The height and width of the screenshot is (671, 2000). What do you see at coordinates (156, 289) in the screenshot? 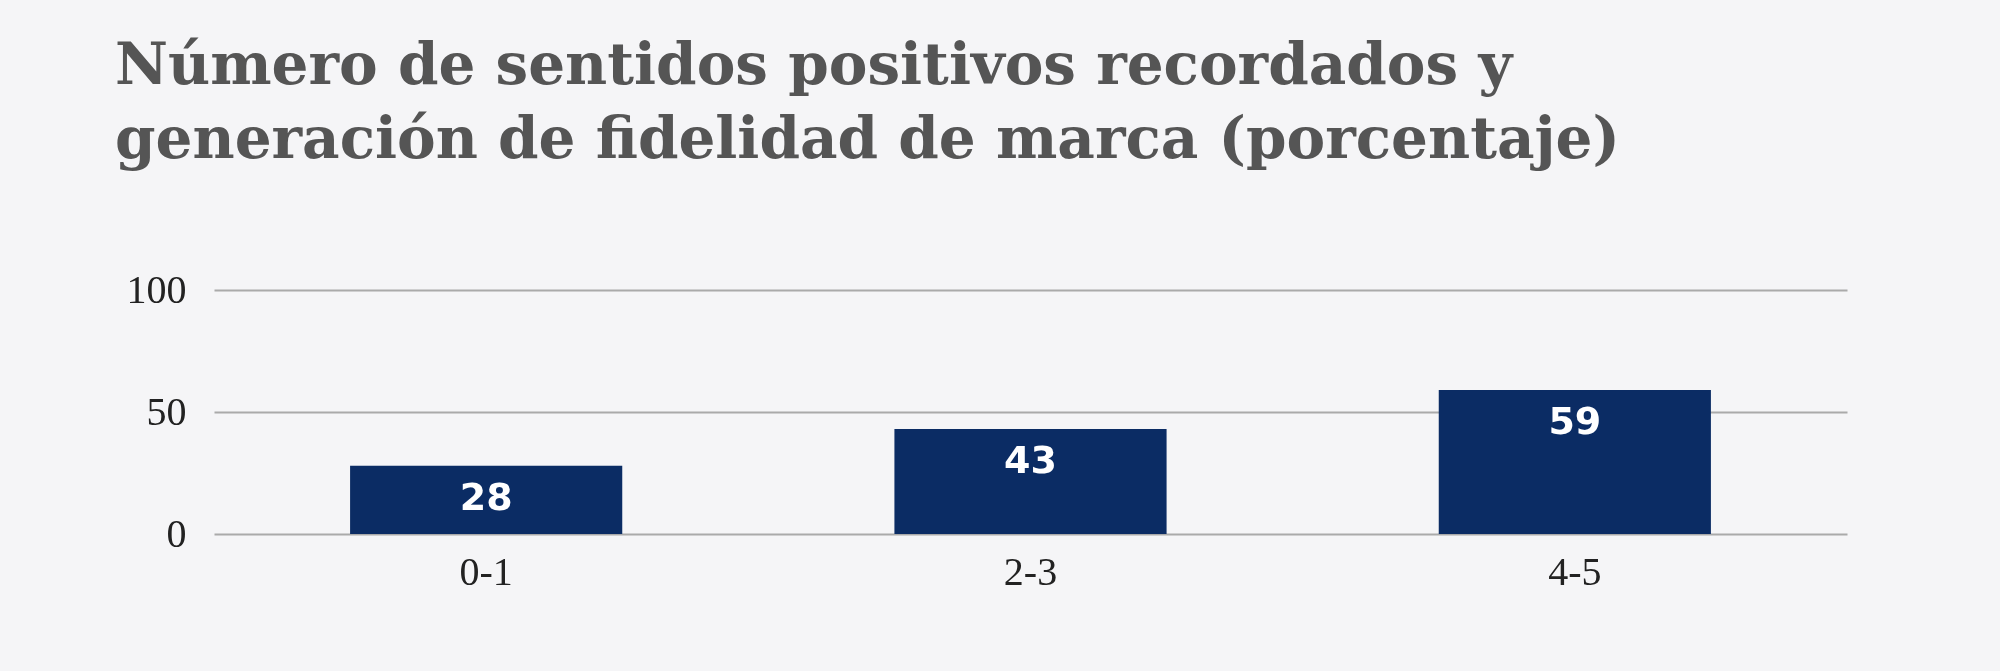
I see `y-tick-label: 100` at bounding box center [156, 289].